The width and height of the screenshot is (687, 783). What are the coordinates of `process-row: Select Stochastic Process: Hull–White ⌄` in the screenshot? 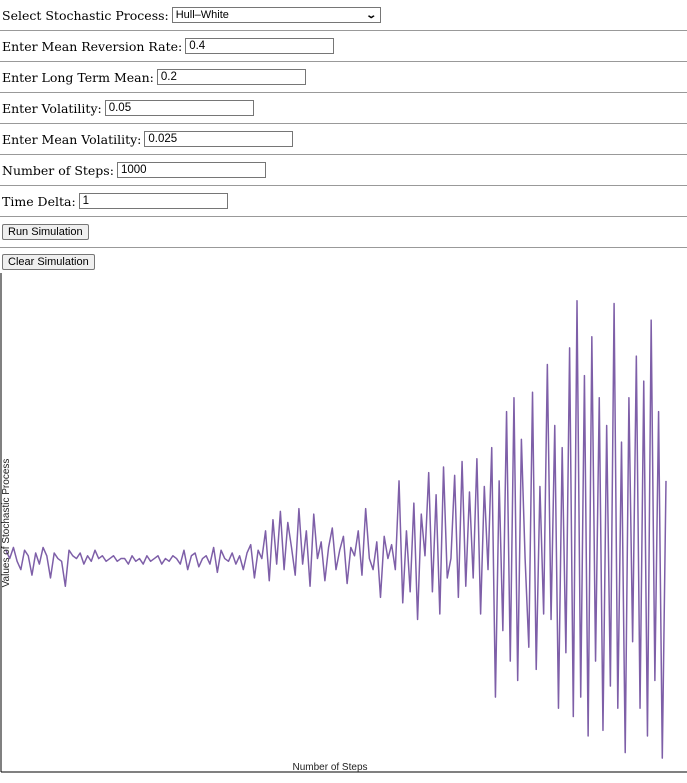 It's located at (343, 15).